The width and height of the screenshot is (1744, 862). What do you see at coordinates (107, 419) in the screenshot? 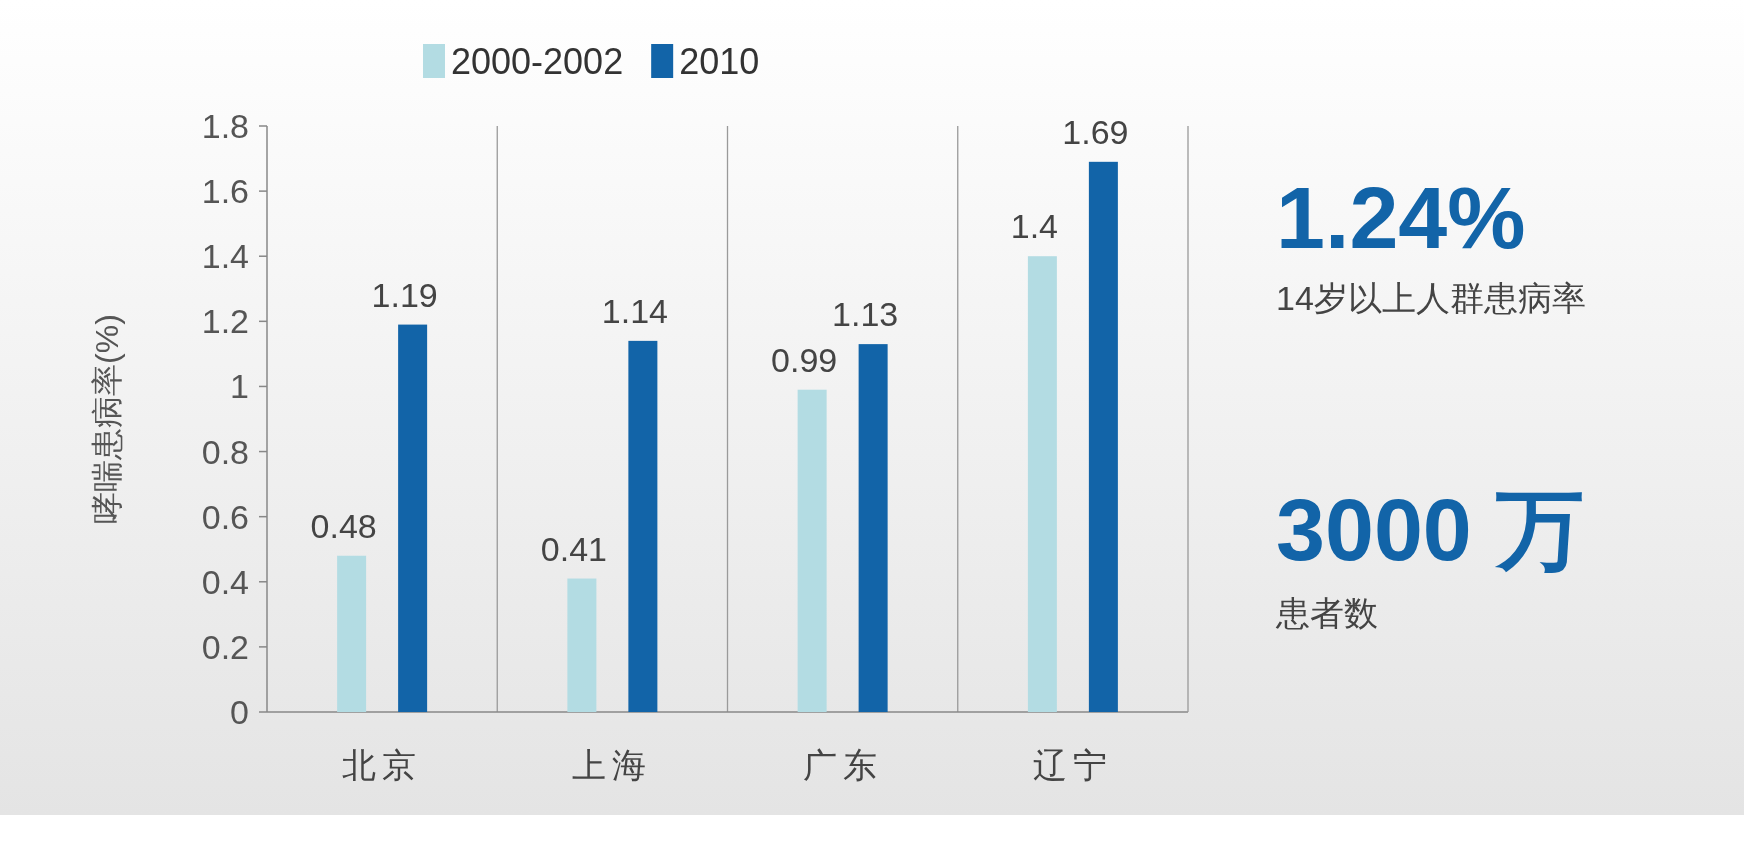
I see `y-axis-title: 哮喘患病率(%)` at bounding box center [107, 419].